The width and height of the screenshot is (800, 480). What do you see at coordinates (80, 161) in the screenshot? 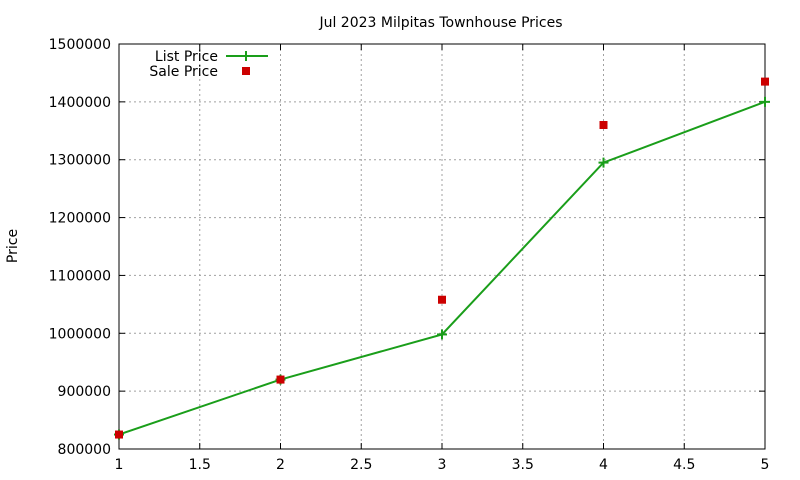
I see `y-tick-label: 1300000` at bounding box center [80, 161].